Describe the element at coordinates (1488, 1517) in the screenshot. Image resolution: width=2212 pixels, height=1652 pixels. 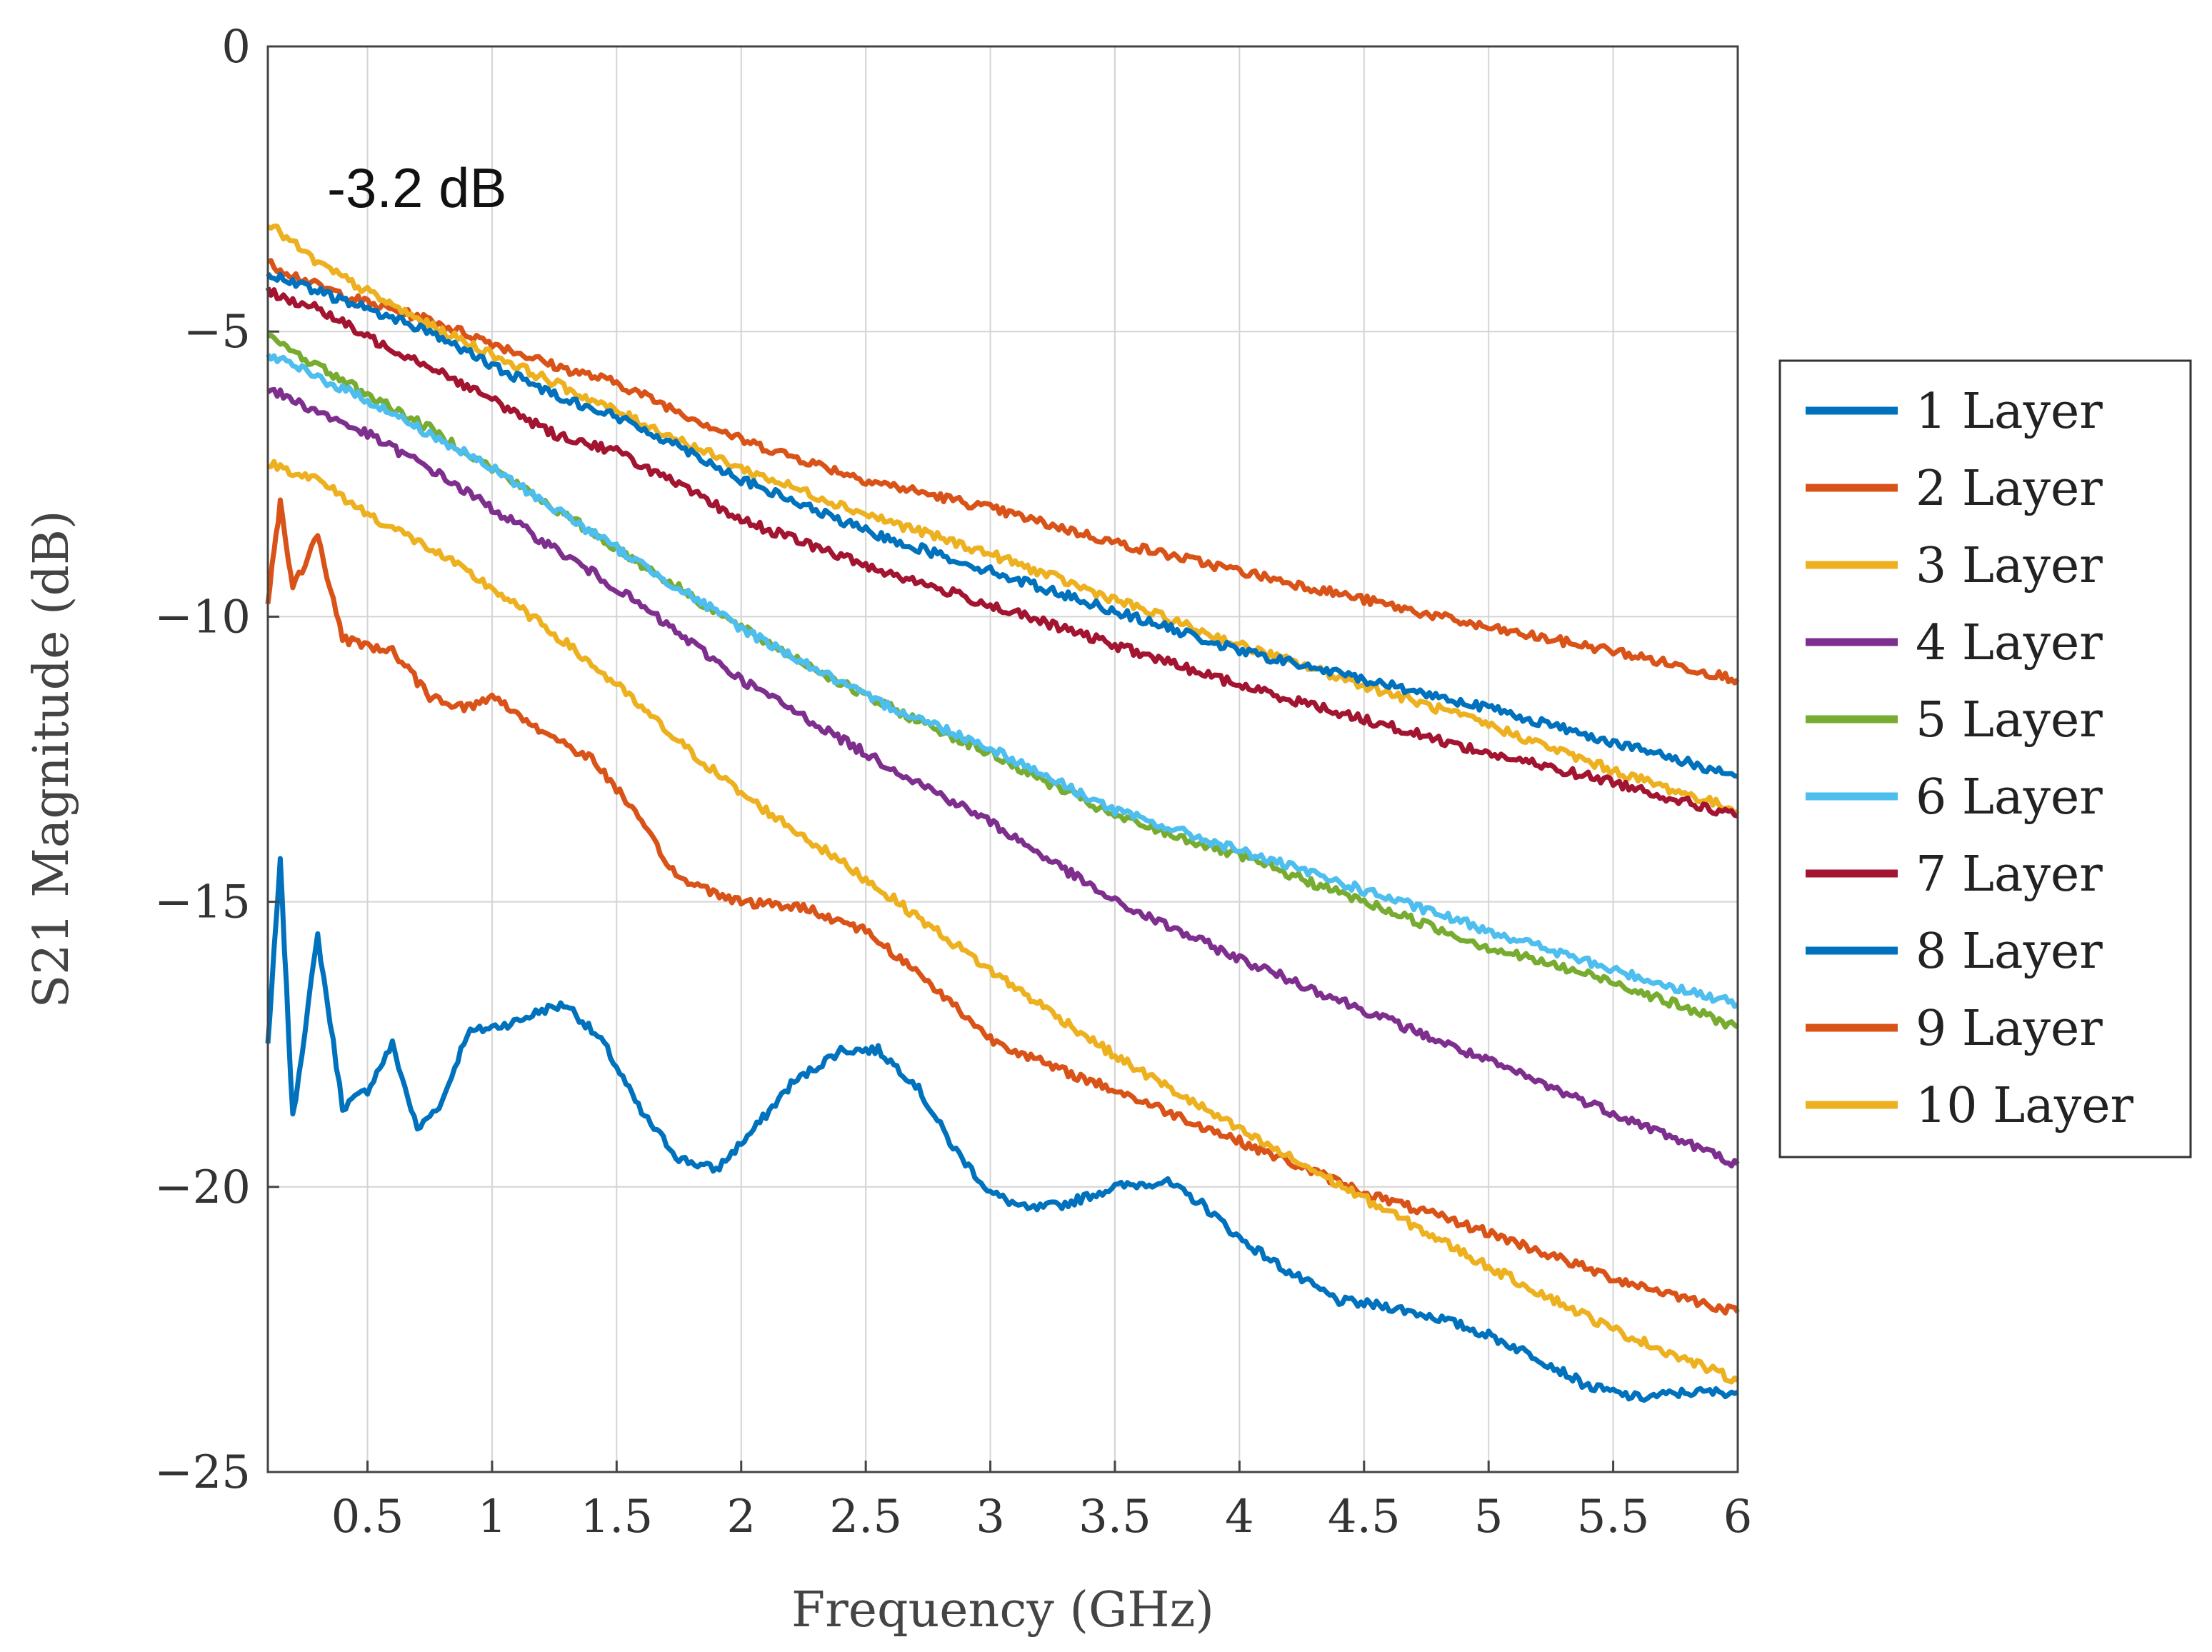
I see `x-tick-label-9: 5` at that location.